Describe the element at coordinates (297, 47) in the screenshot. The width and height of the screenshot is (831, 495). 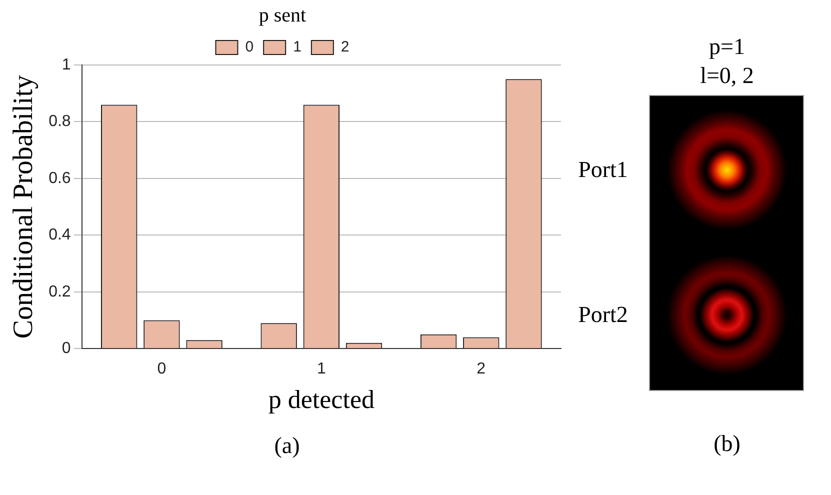
I see `legend-label: 1` at that location.